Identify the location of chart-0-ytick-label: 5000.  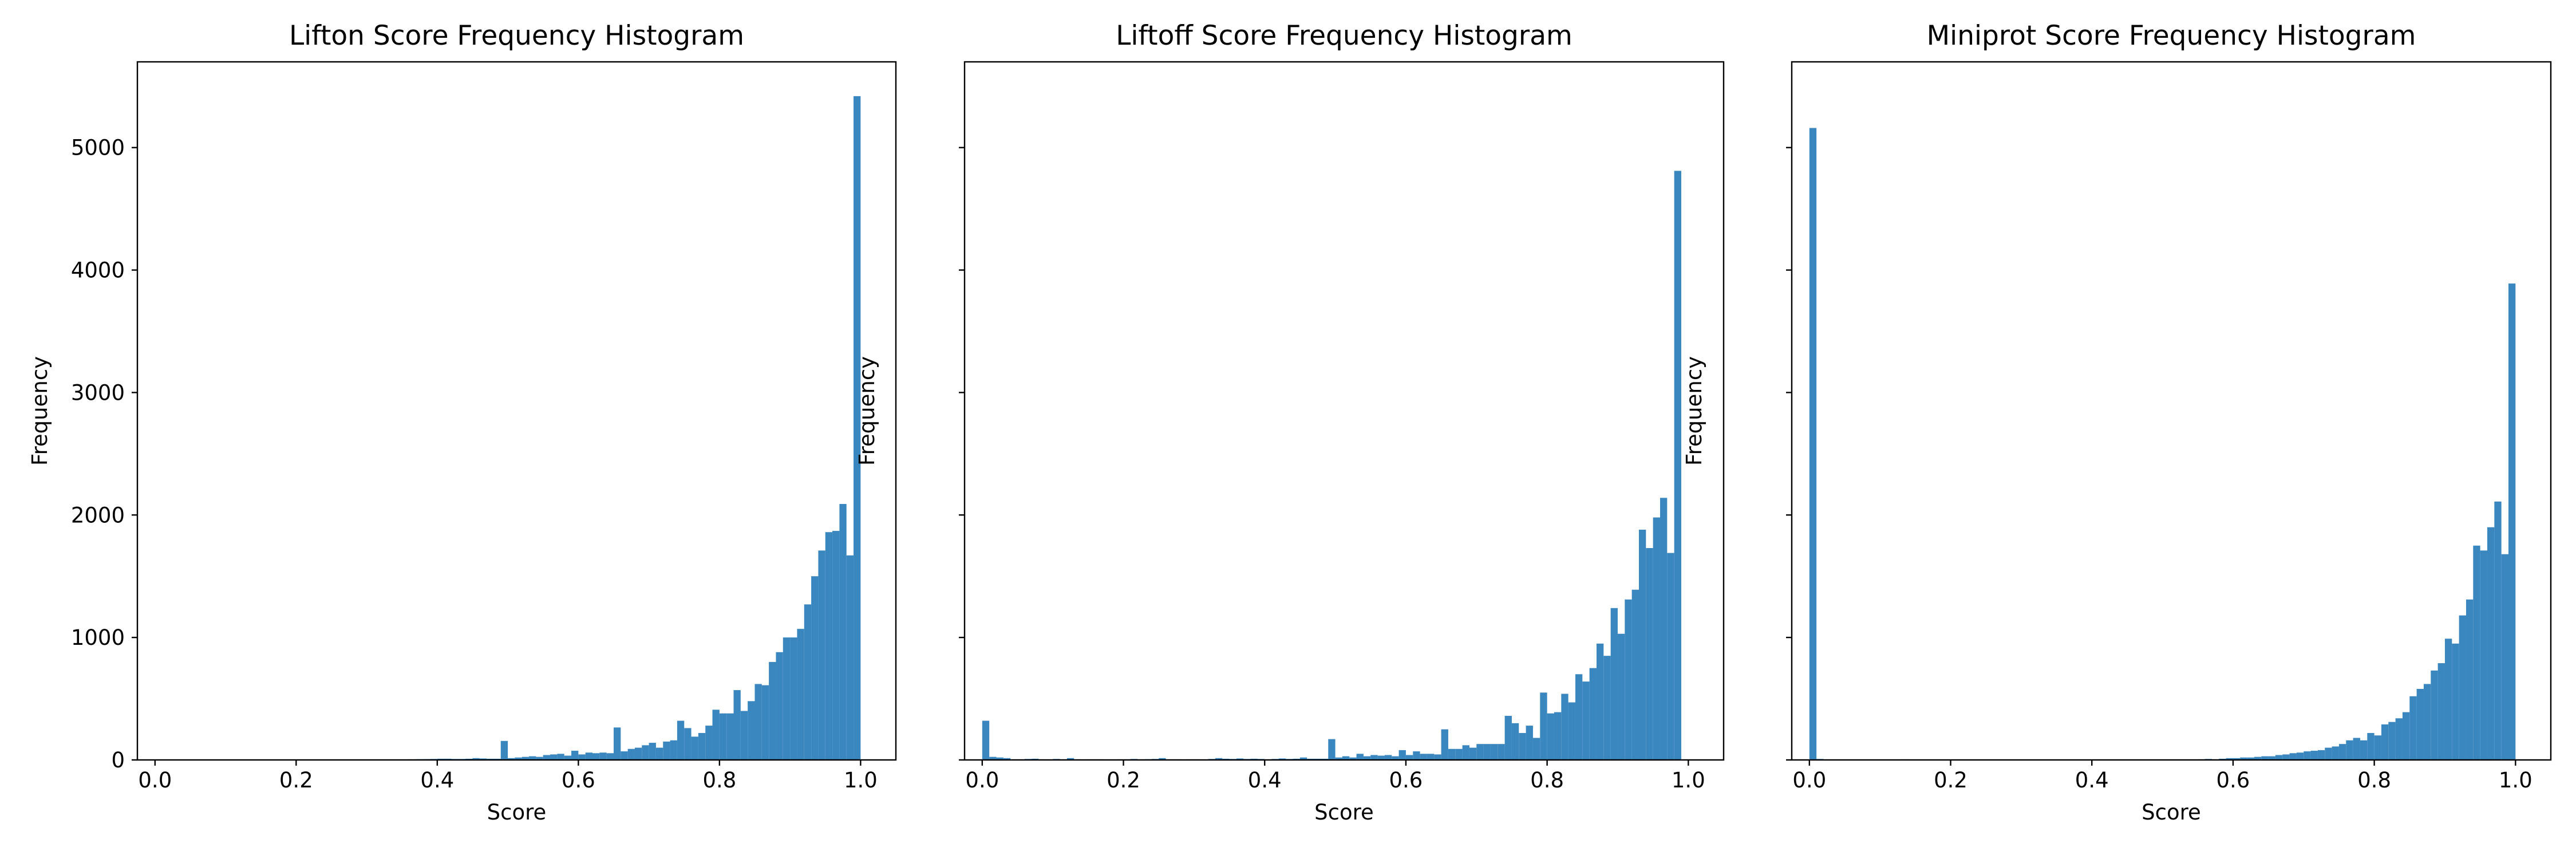
(98, 148).